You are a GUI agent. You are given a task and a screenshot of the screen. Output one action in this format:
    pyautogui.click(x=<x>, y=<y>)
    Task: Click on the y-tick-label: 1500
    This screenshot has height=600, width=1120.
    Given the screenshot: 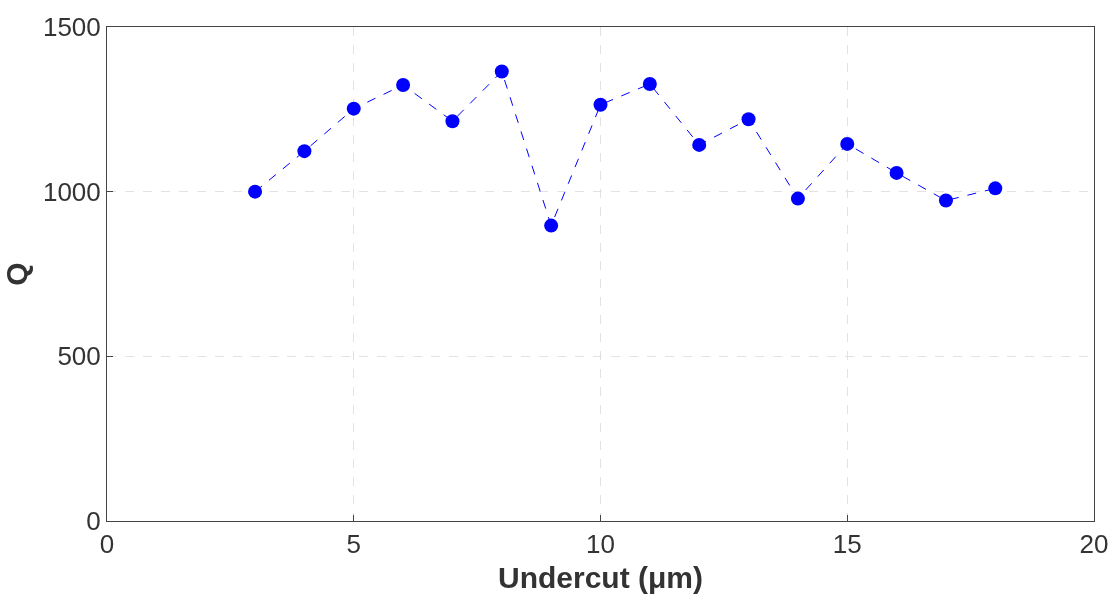 What is the action you would take?
    pyautogui.click(x=71, y=27)
    